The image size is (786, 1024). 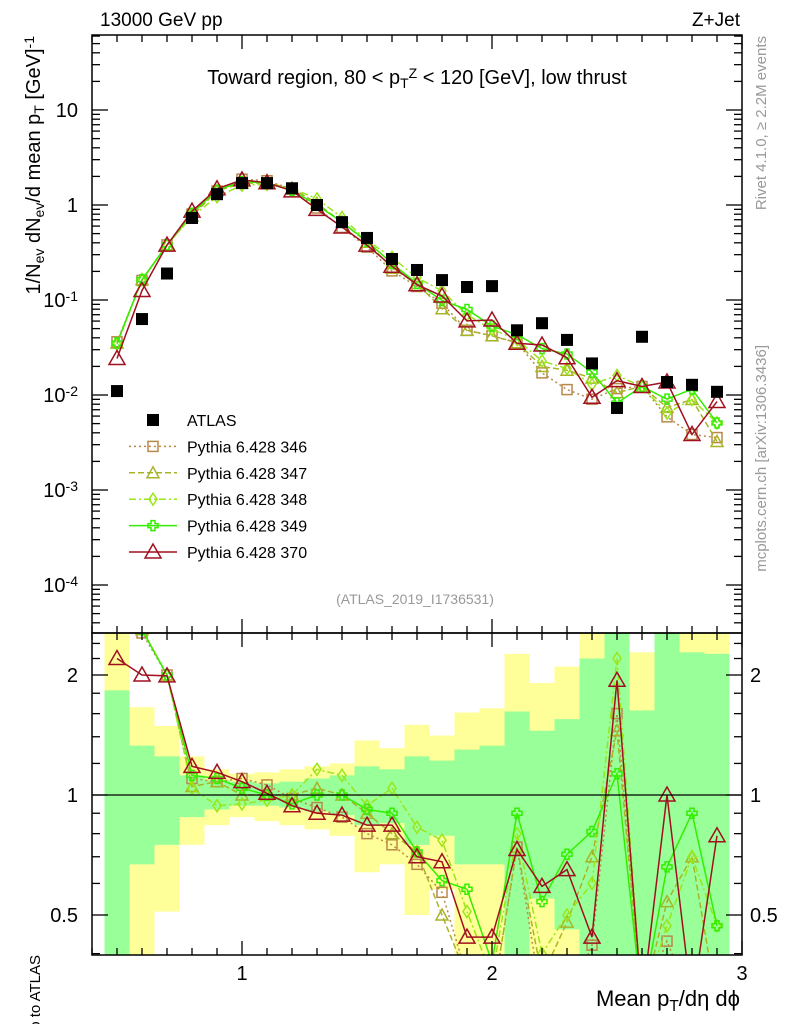 I want to click on legend-item: Pythia 6.428 349, so click(x=218, y=527).